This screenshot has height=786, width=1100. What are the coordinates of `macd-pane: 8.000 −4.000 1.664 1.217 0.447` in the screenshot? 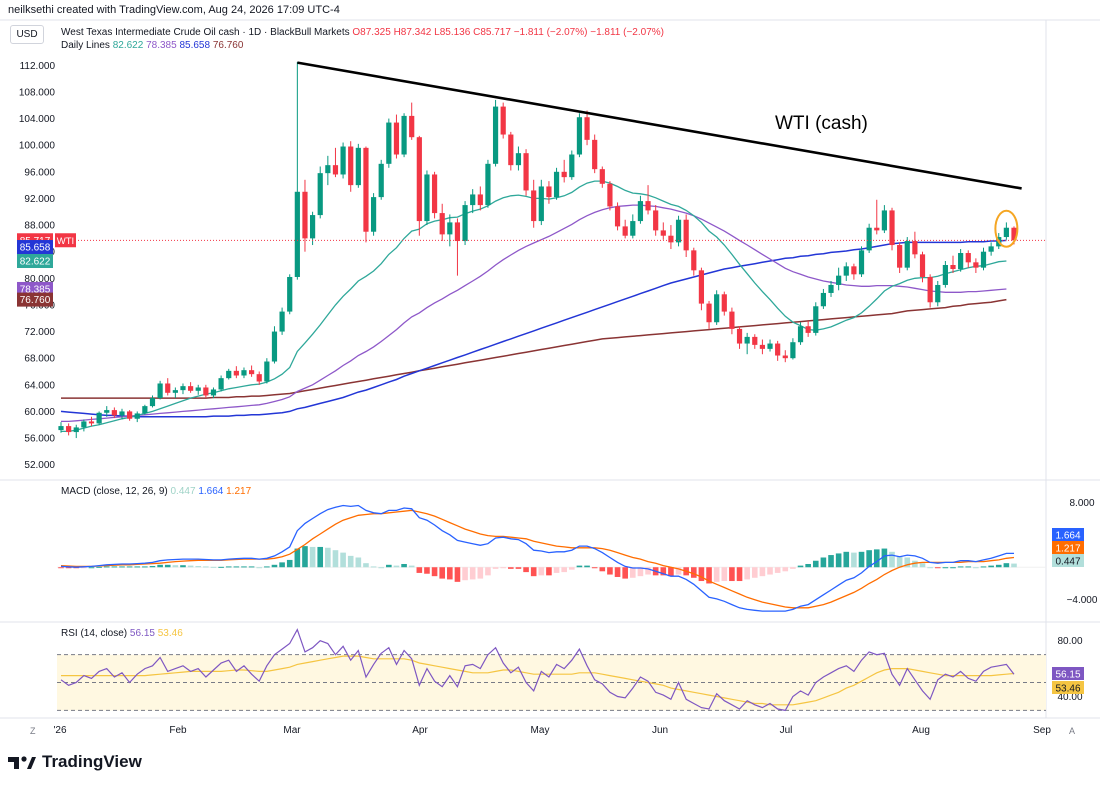 It's located at (577, 555).